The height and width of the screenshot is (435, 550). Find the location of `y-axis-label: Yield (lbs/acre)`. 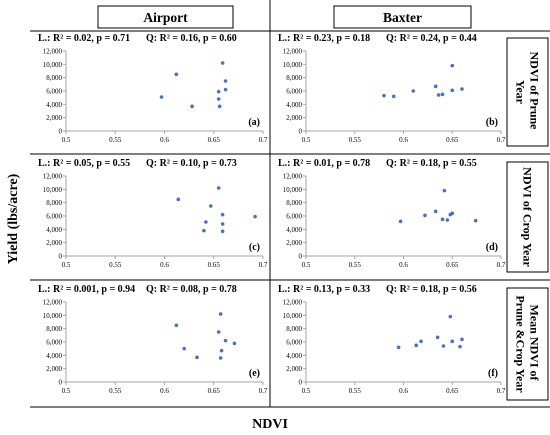

y-axis-label: Yield (lbs/acre) is located at coordinates (13, 218).